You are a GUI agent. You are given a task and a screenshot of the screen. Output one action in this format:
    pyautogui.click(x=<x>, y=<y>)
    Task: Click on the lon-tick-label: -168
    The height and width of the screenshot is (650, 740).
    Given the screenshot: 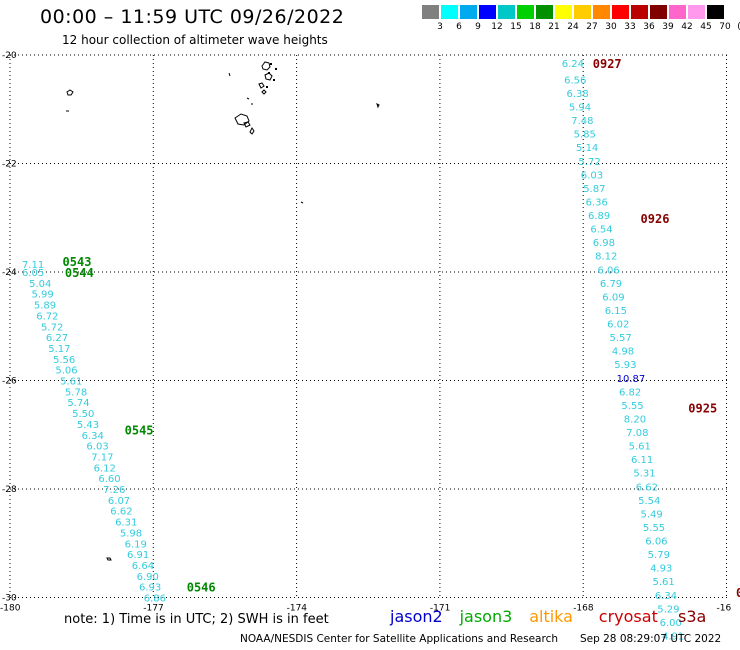 What is the action you would take?
    pyautogui.click(x=583, y=609)
    